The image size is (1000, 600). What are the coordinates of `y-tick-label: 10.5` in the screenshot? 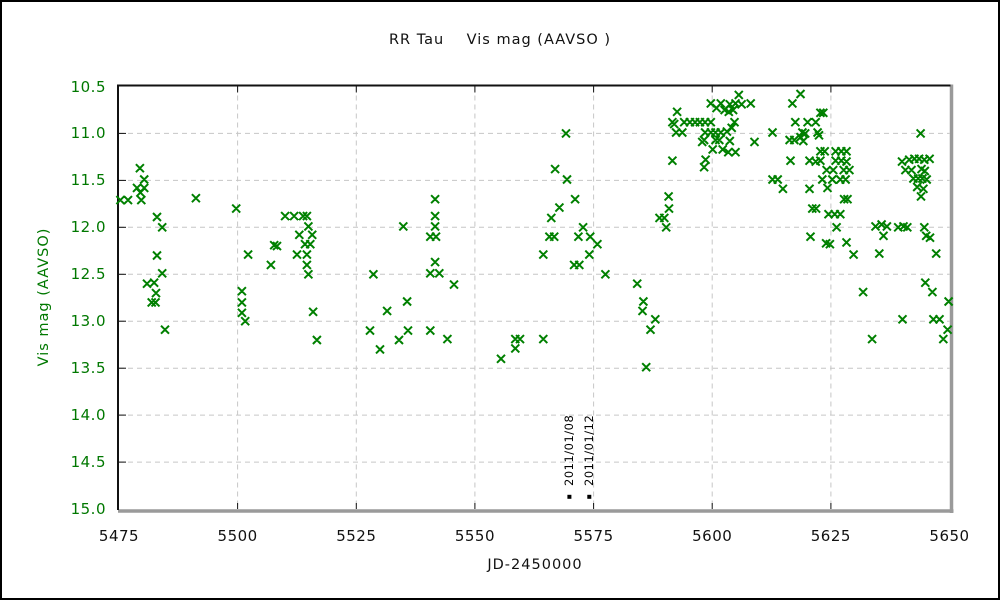 It's located at (88, 86).